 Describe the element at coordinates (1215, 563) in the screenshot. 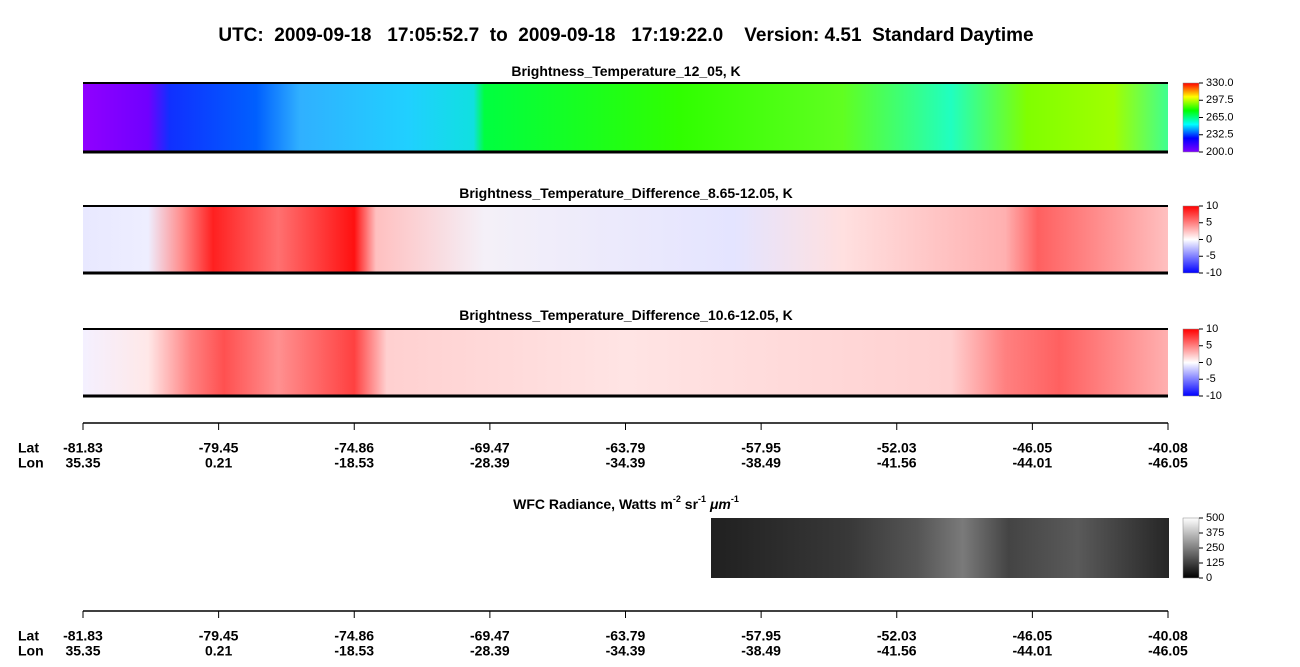

I see `colorbar-tick-label: 125` at that location.